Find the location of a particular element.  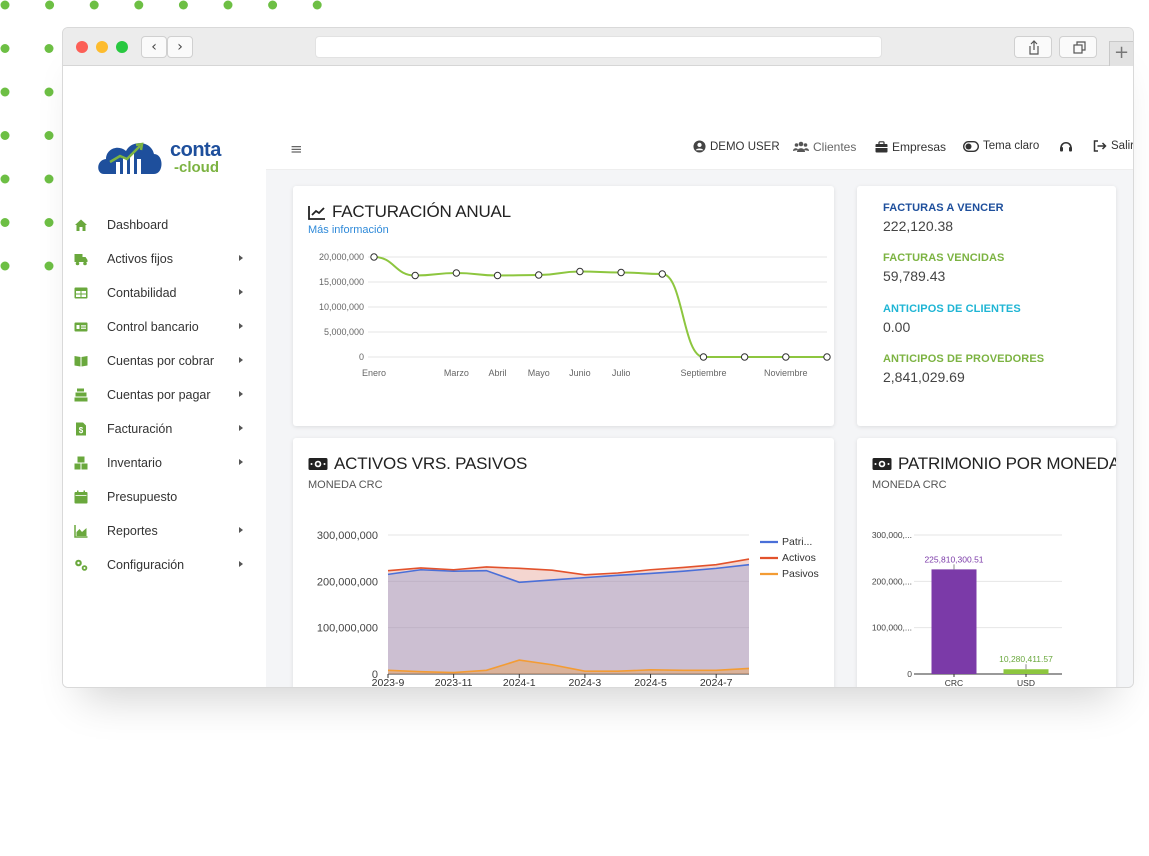

kpi-item: FACTURAS VENCIDAS 59,789.43 is located at coordinates (944, 268).